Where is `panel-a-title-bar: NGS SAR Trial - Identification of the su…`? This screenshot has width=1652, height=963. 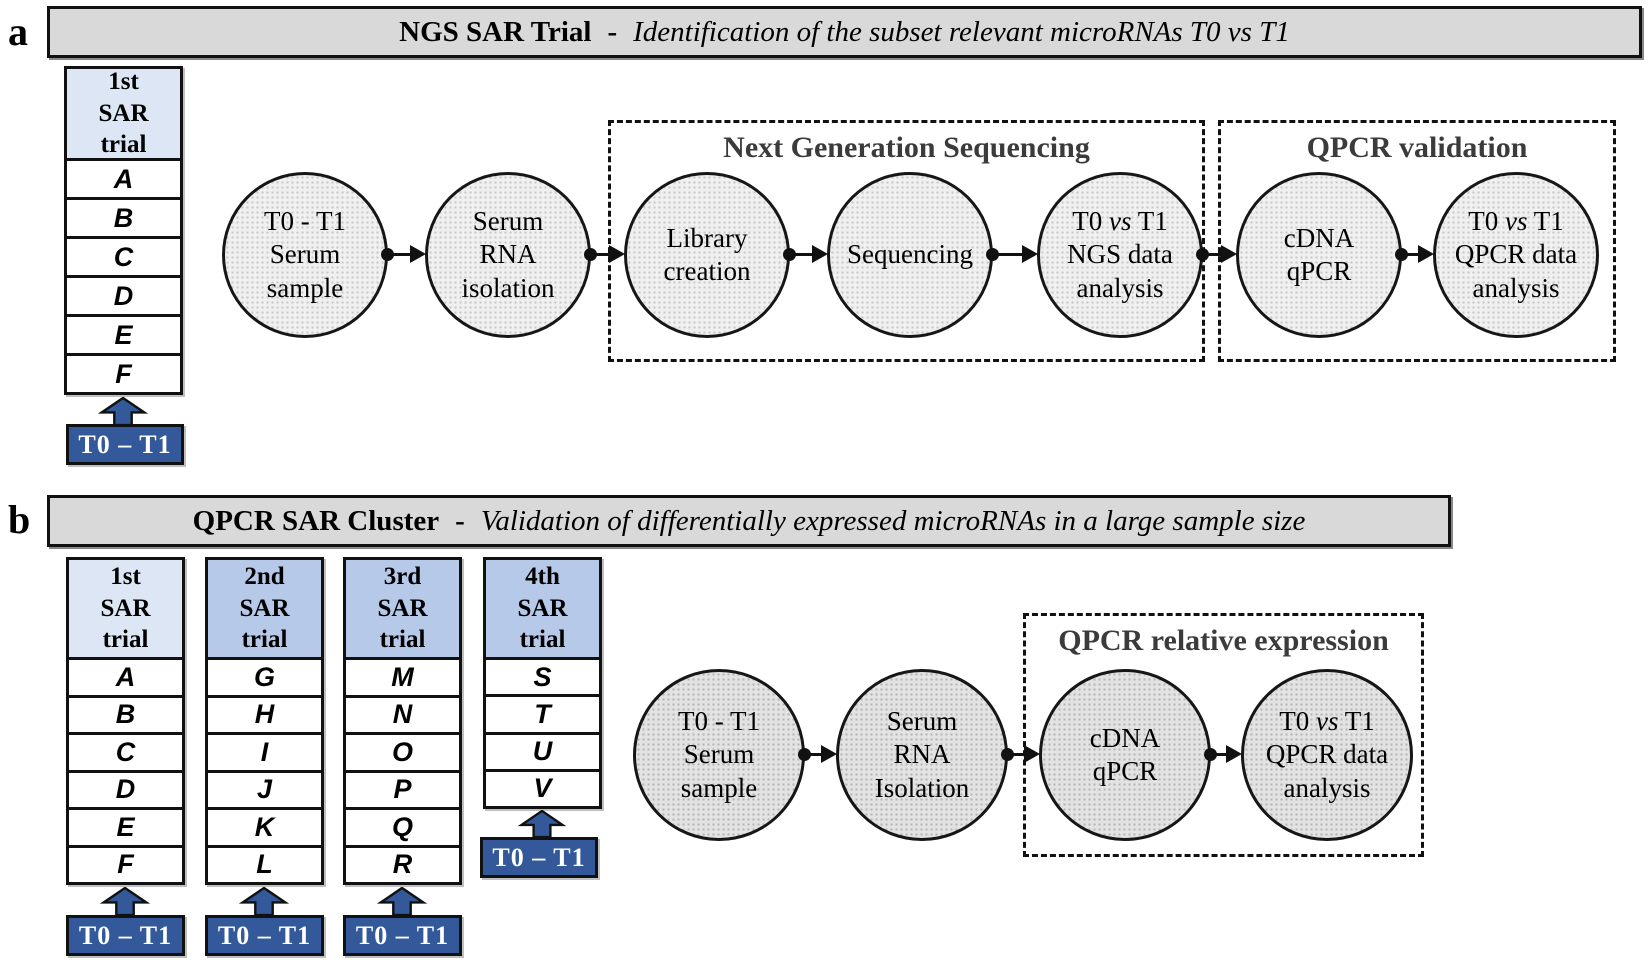
panel-a-title-bar: NGS SAR Trial - Identification of the su… is located at coordinates (844, 32).